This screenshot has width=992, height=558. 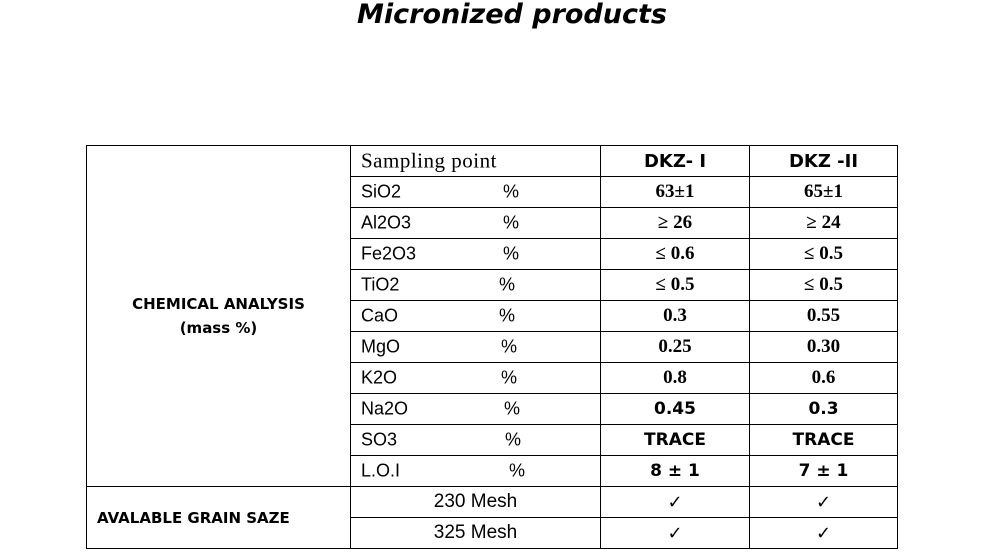 What do you see at coordinates (475, 502) in the screenshot?
I see `mesh-size: 230 Mesh` at bounding box center [475, 502].